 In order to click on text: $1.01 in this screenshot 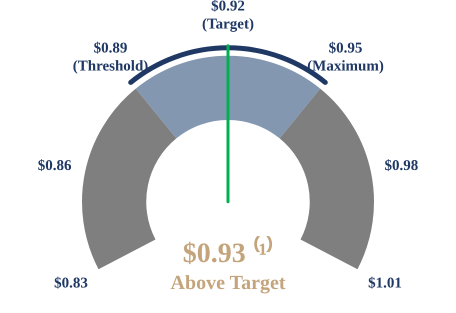, I will do `click(385, 283)`.